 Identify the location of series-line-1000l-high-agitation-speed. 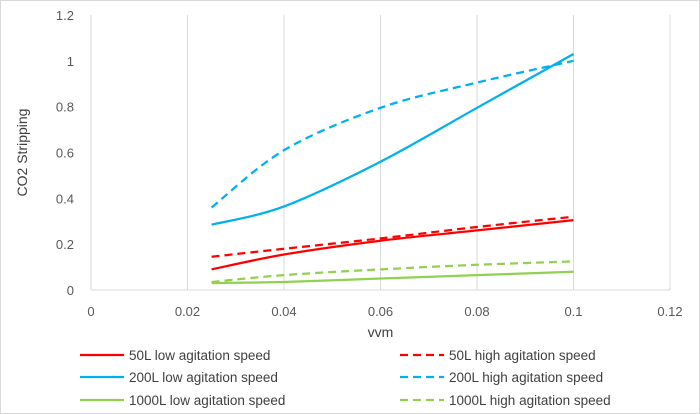
(392, 272).